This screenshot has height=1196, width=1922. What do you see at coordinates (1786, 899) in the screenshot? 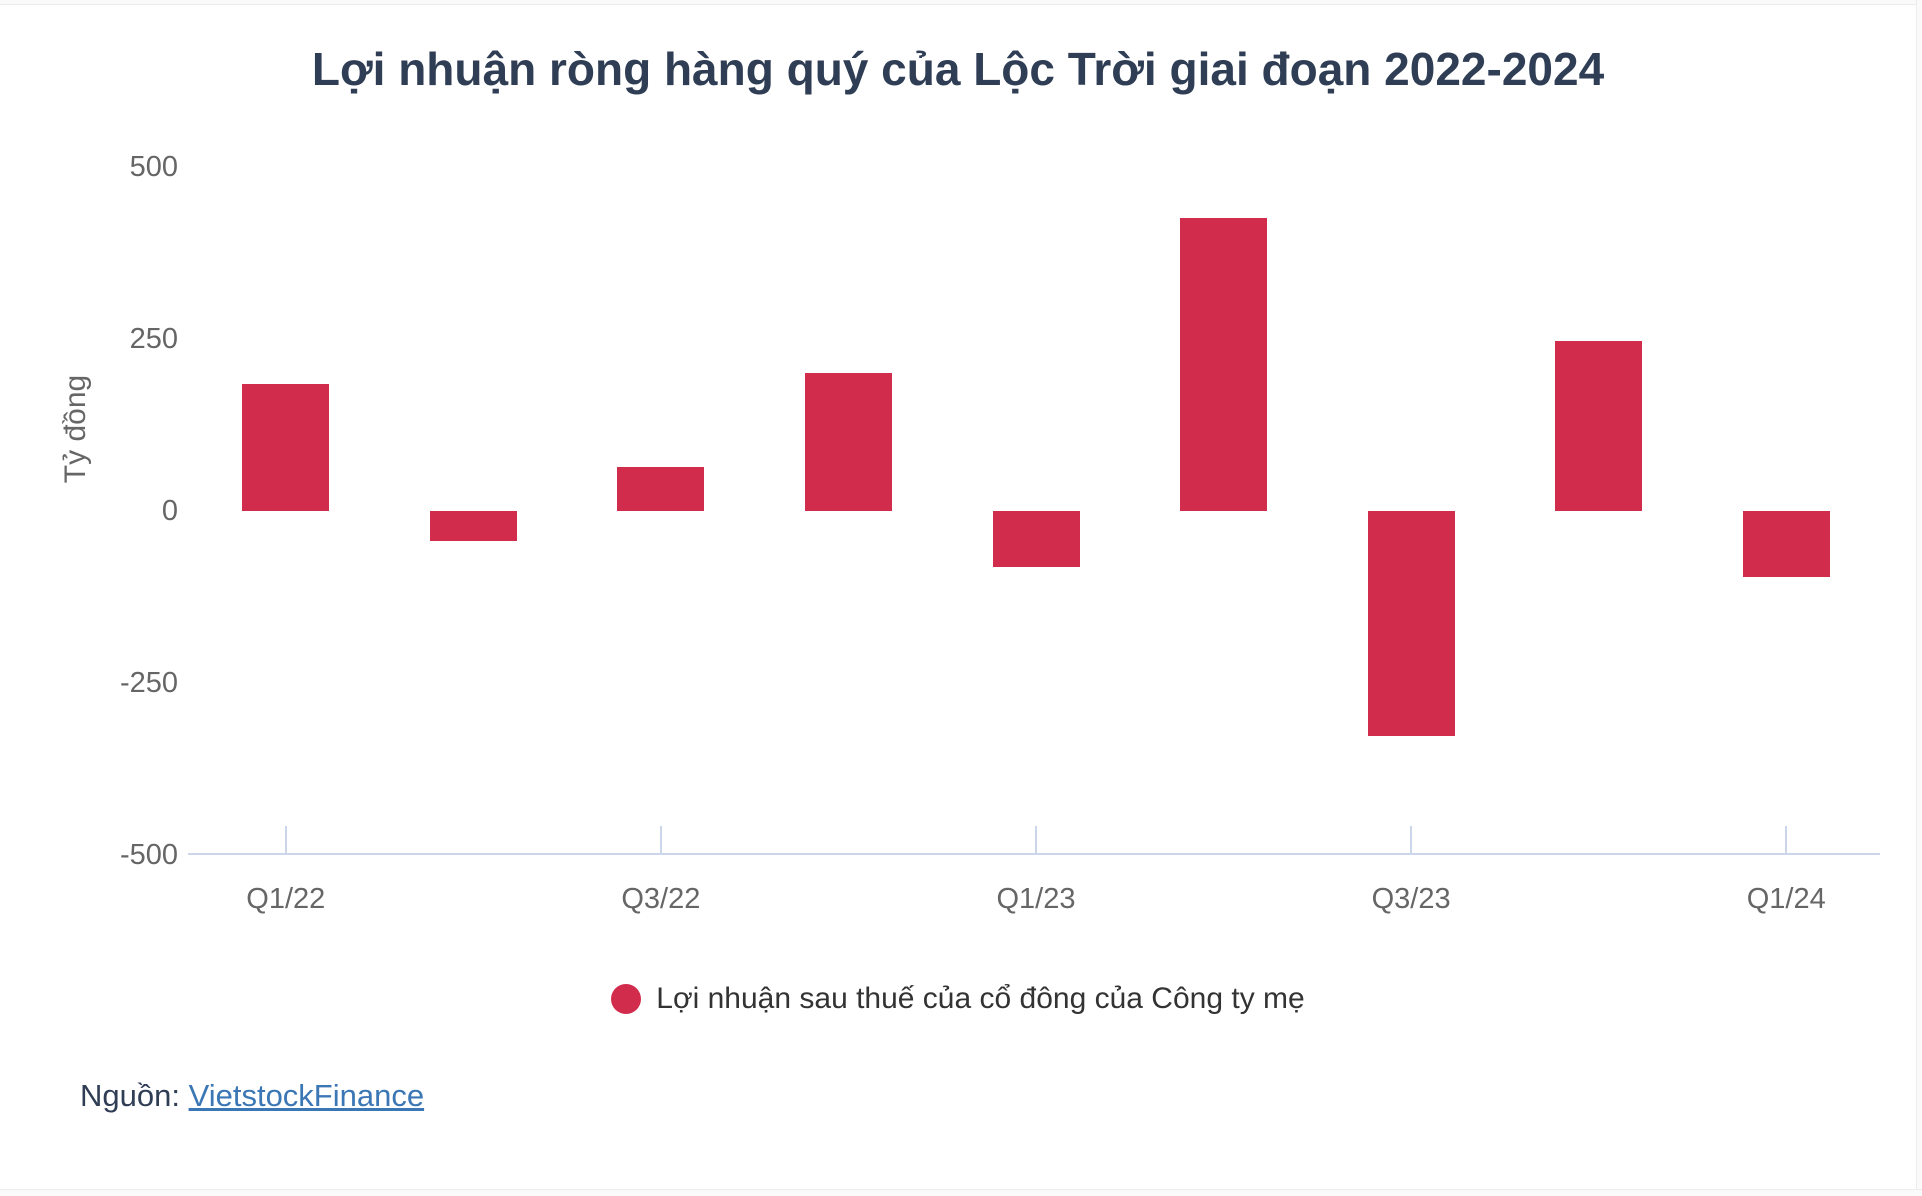
I see `x-tick-label-q1-24: Q1/24` at bounding box center [1786, 899].